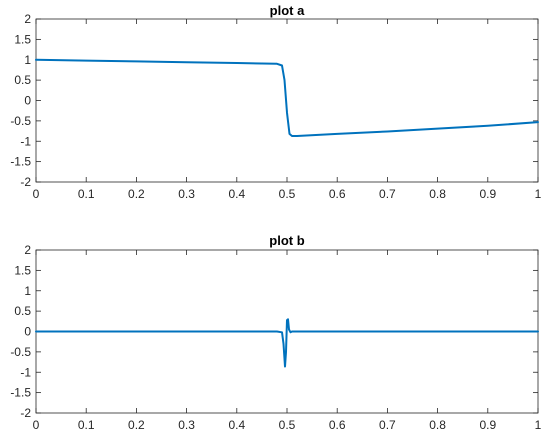 The width and height of the screenshot is (550, 440). What do you see at coordinates (22, 311) in the screenshot?
I see `plot-b-y-tick-label: 0.5` at bounding box center [22, 311].